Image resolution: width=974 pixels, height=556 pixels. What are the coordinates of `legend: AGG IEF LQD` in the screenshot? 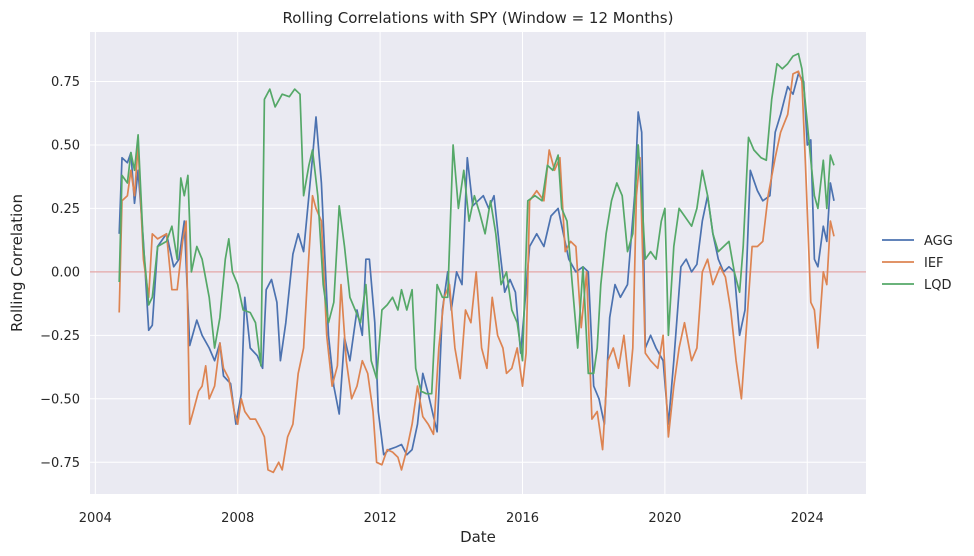 It's located at (917, 263).